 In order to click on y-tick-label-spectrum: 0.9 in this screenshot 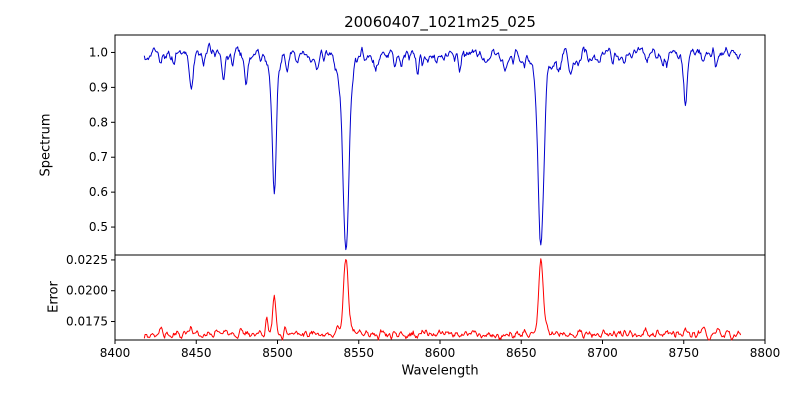, I will do `click(98, 87)`.